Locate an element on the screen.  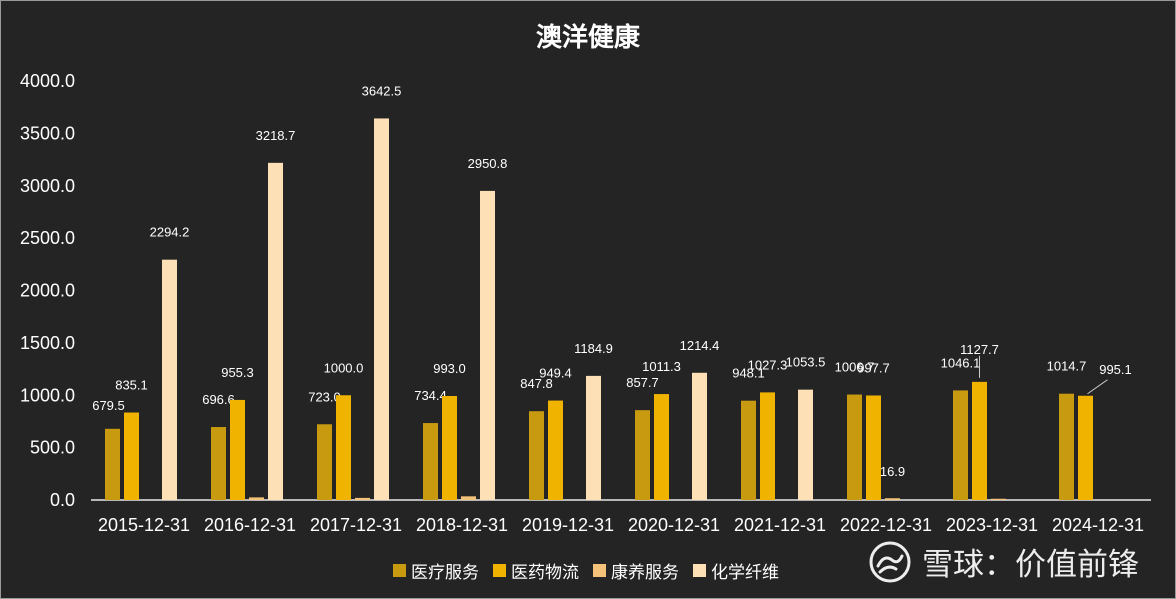
x-tick-label: 2020-12-31 is located at coordinates (674, 525).